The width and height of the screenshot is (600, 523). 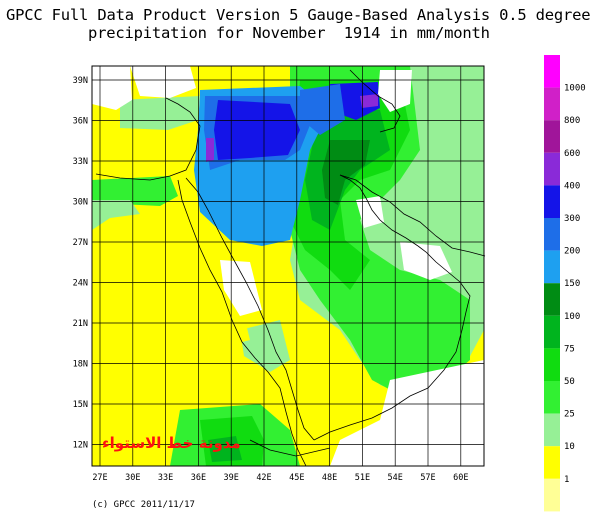 I want to click on lat-label: 18N, so click(x=80, y=365).